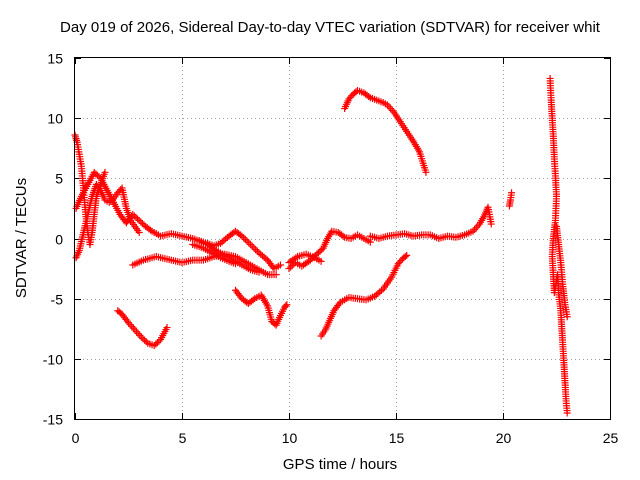  Describe the element at coordinates (290, 438) in the screenshot. I see `x-tick-label: 10` at that location.